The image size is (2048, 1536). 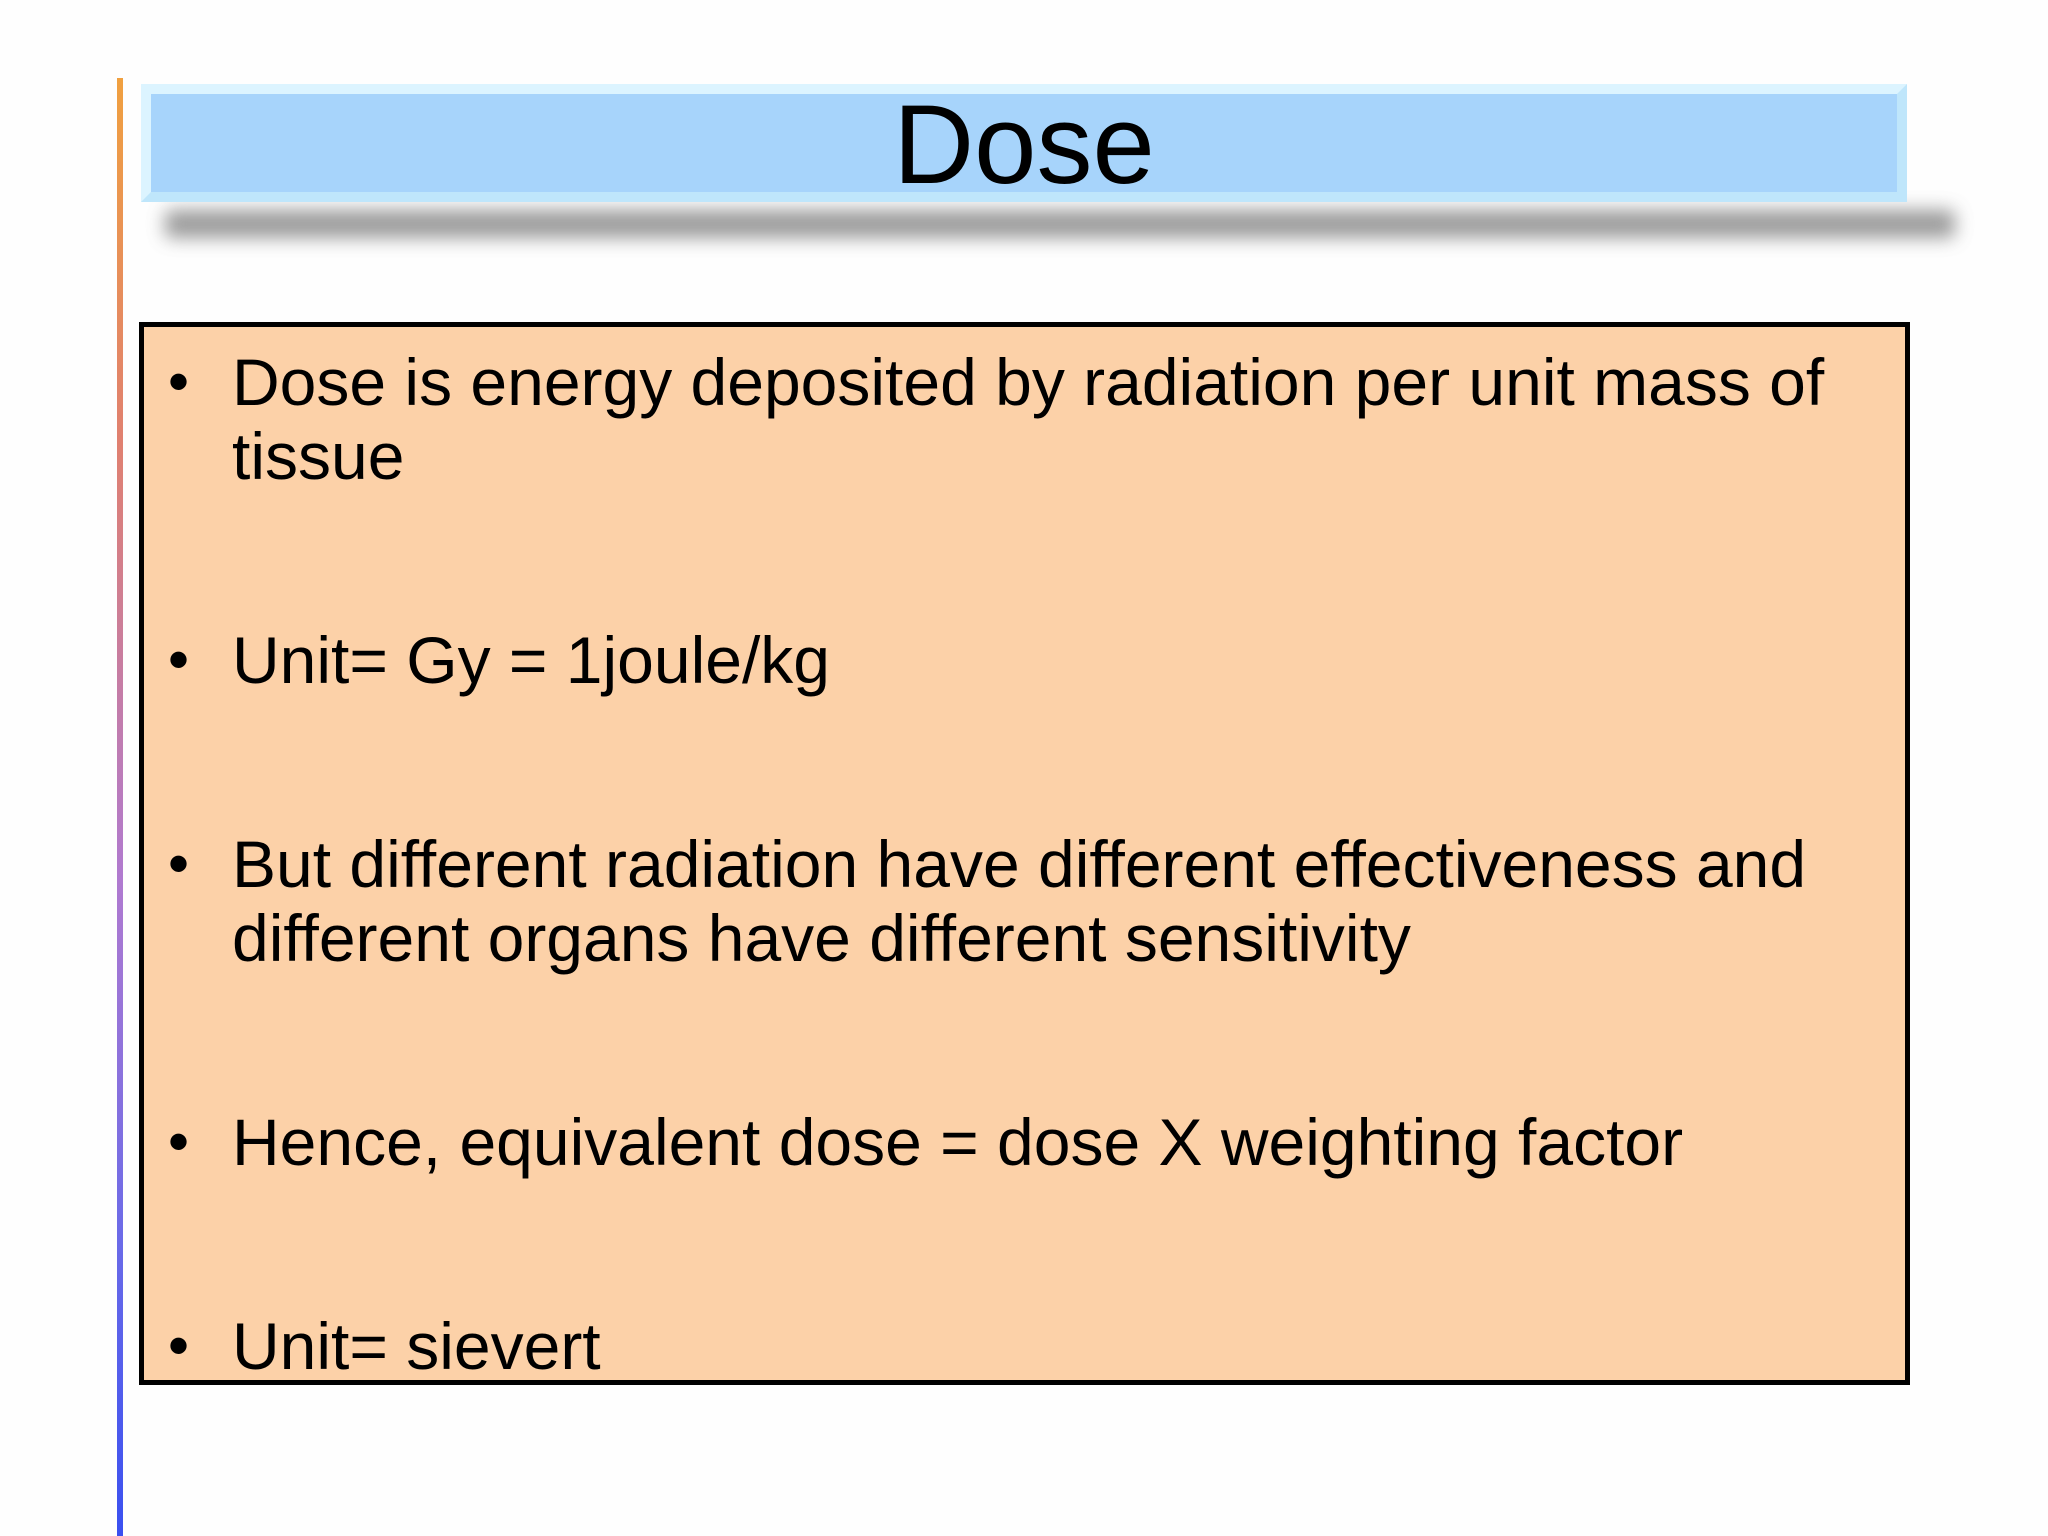 I want to click on slide-title: Dose, so click(x=1024, y=144).